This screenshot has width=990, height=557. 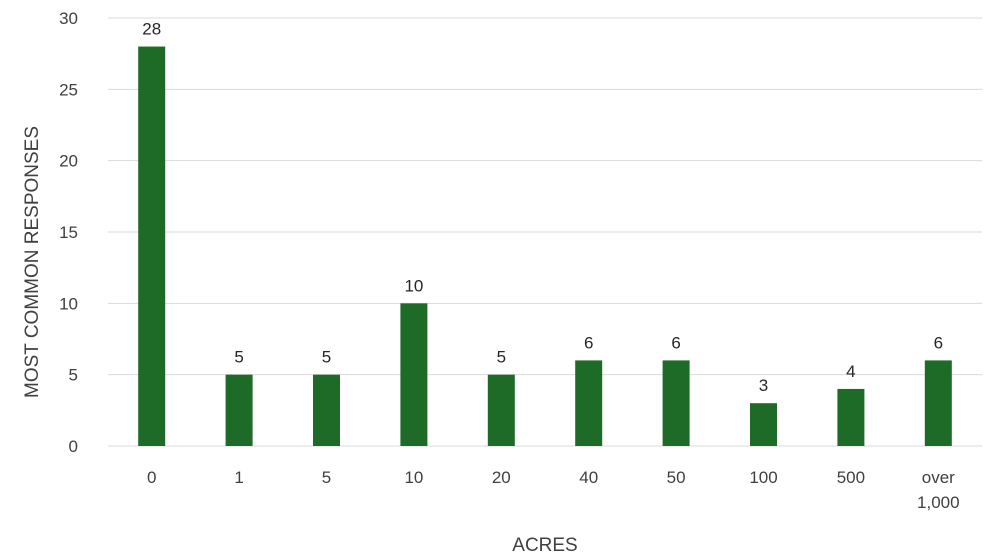 I want to click on y-tick-label: 20, so click(x=68, y=161).